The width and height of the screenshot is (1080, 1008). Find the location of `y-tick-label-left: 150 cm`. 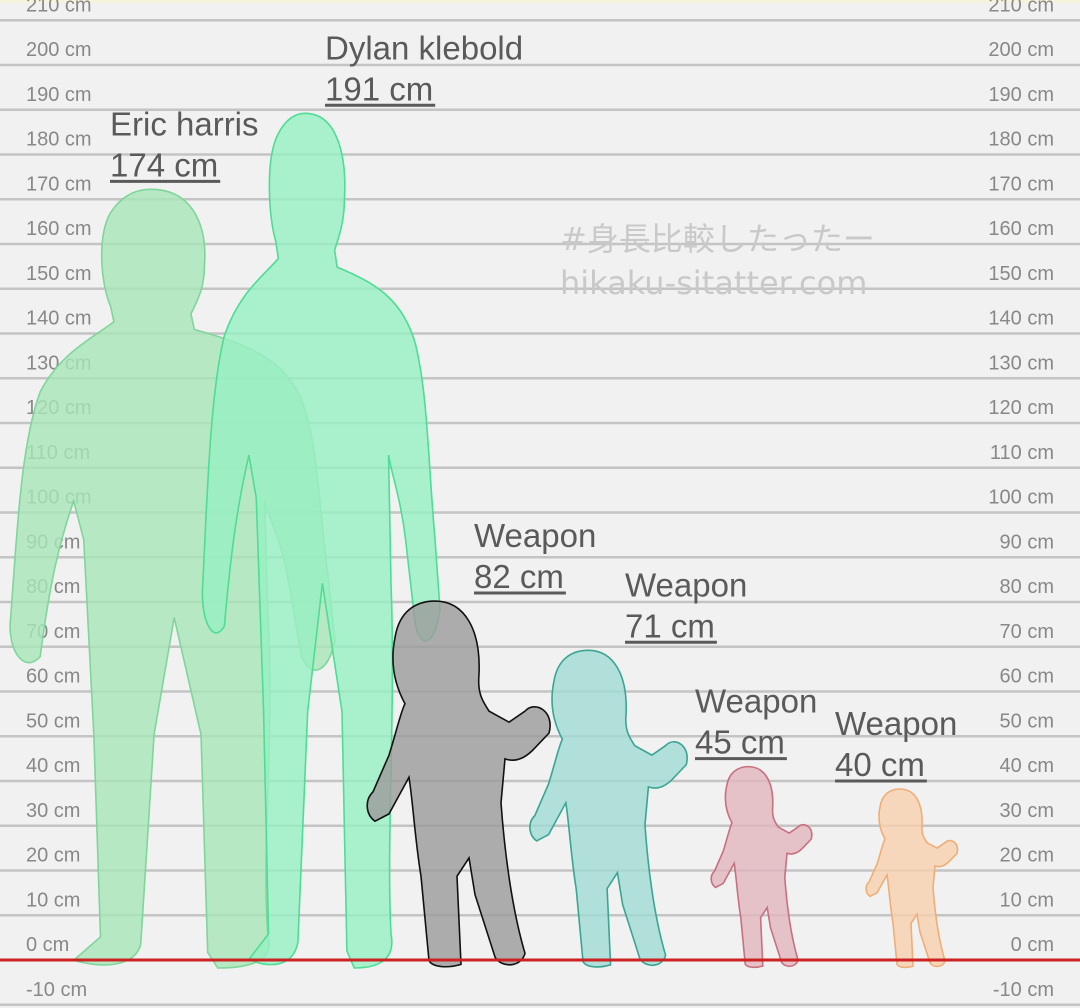

y-tick-label-left: 150 cm is located at coordinates (59, 274).